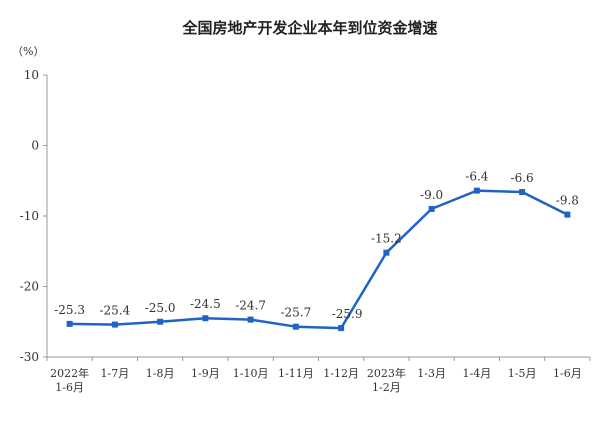  What do you see at coordinates (477, 177) in the screenshot?
I see `data-label: -6.4` at bounding box center [477, 177].